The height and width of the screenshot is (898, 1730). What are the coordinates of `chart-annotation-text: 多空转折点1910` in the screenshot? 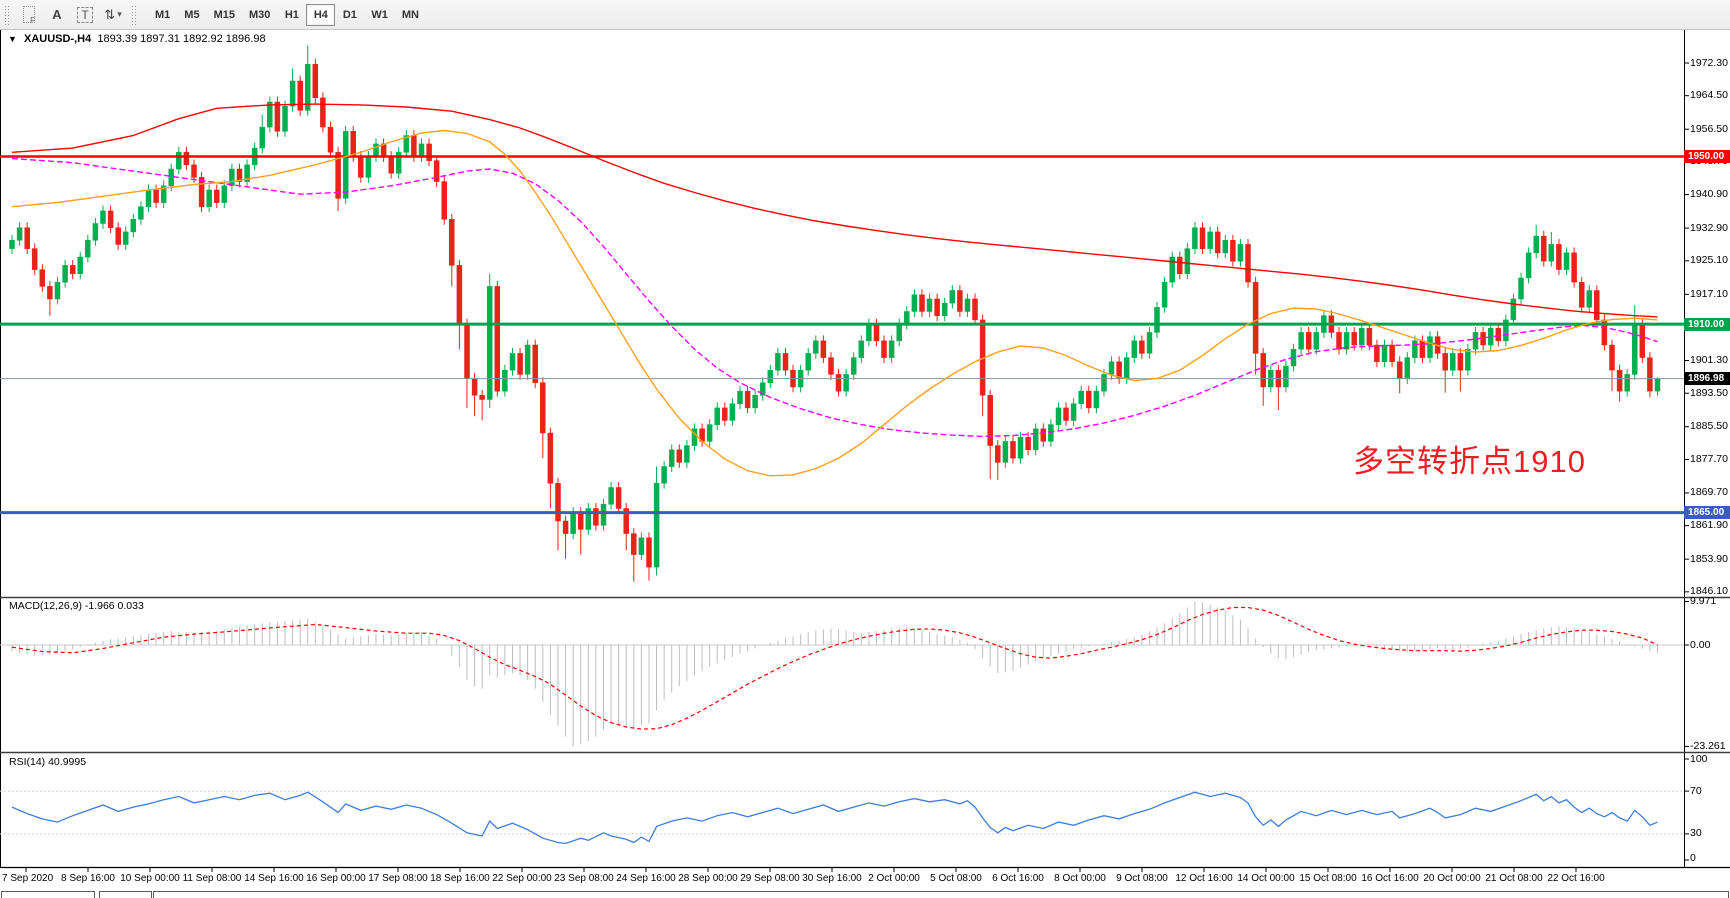 It's located at (1469, 461).